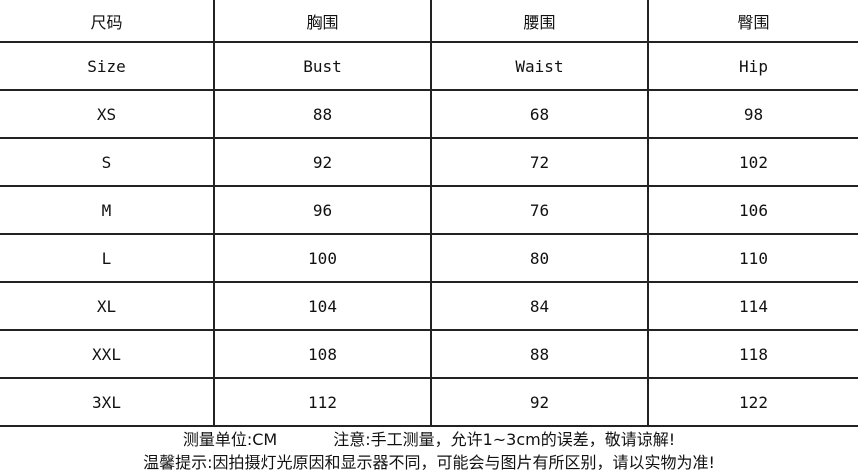  I want to click on waist-cell: 68, so click(539, 114).